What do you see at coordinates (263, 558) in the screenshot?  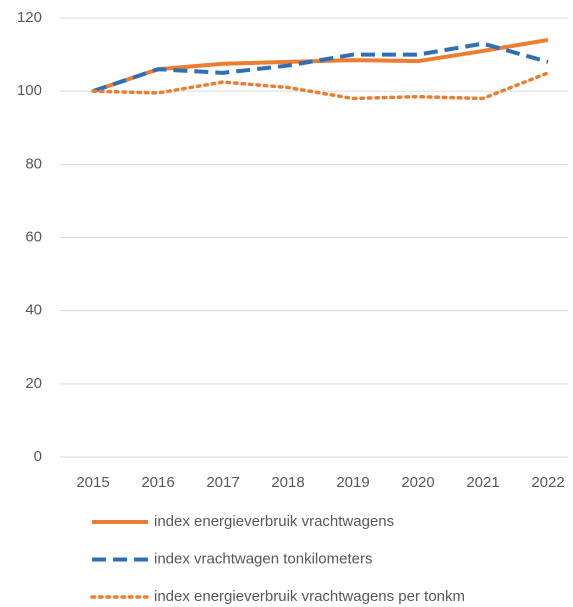 I see `legend-label: index vrachtwagen tonkilometers` at bounding box center [263, 558].